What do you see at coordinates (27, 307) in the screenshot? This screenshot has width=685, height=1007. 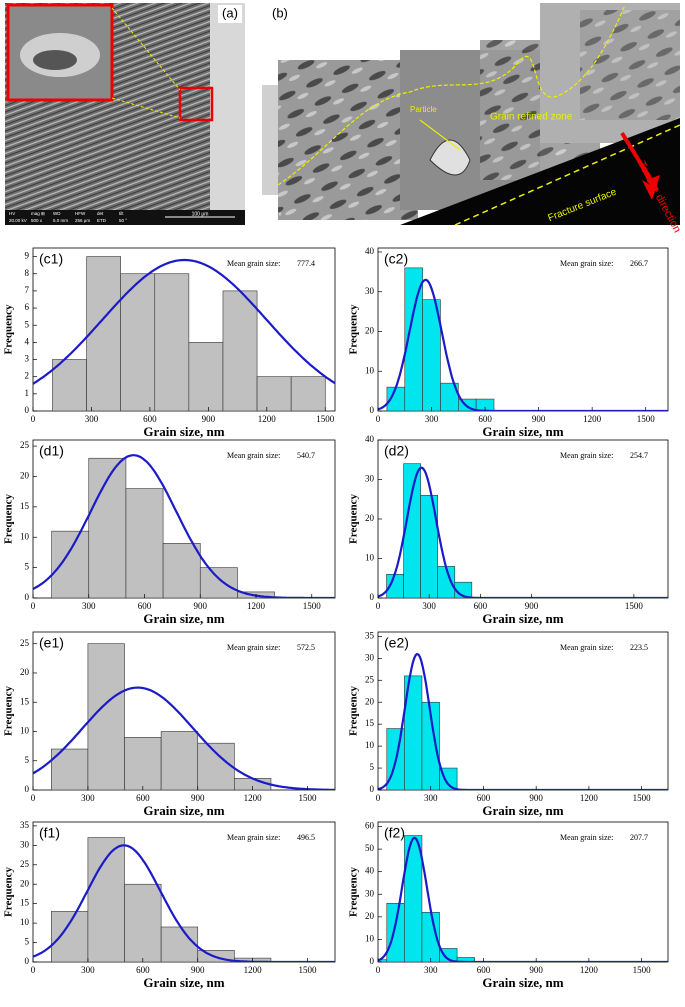 I see `y-tick-label: 6` at bounding box center [27, 307].